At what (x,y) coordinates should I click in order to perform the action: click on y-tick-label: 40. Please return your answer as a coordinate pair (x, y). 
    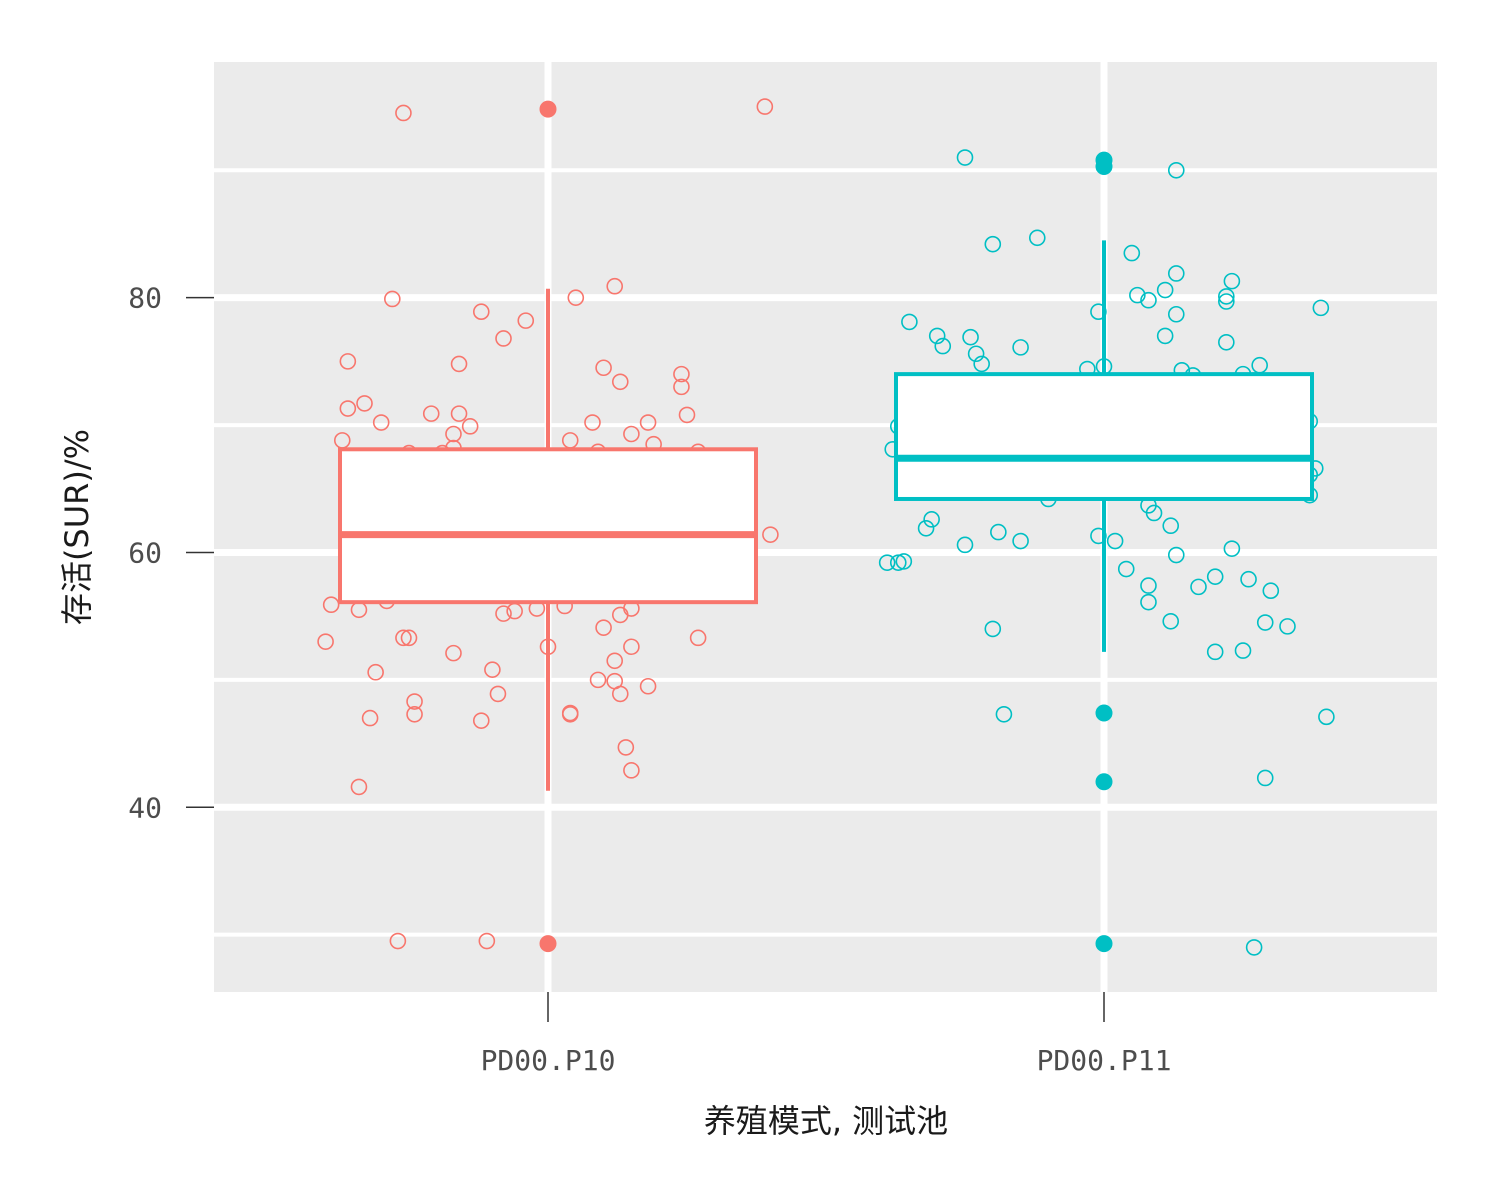
    Looking at the image, I should click on (145, 807).